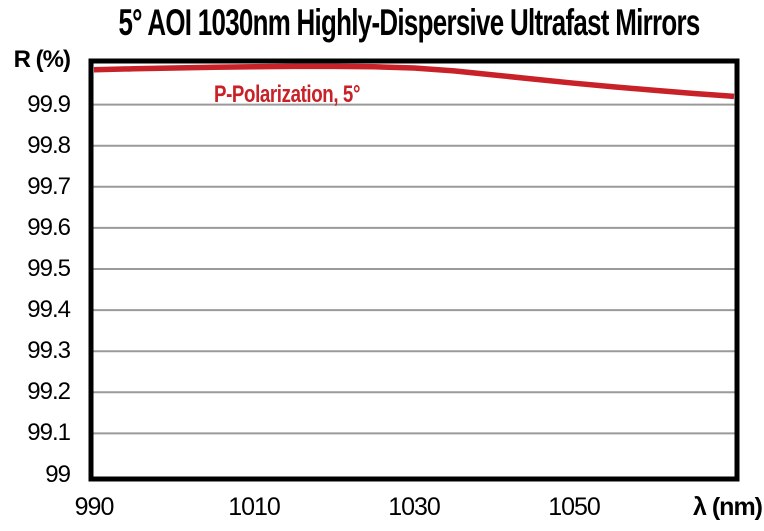 Image resolution: width=764 pixels, height=531 pixels. I want to click on series-label: P-Polarization, 5°, so click(287, 94).